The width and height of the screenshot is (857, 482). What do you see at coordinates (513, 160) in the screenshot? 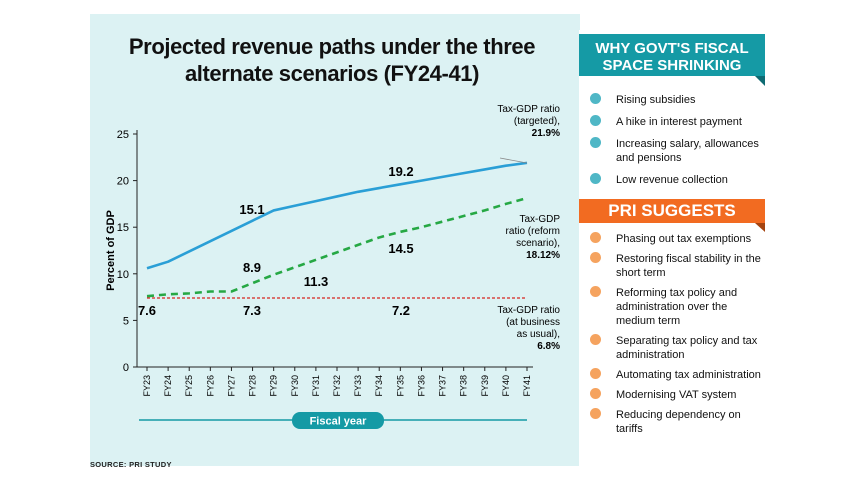
I see `label-leader` at bounding box center [513, 160].